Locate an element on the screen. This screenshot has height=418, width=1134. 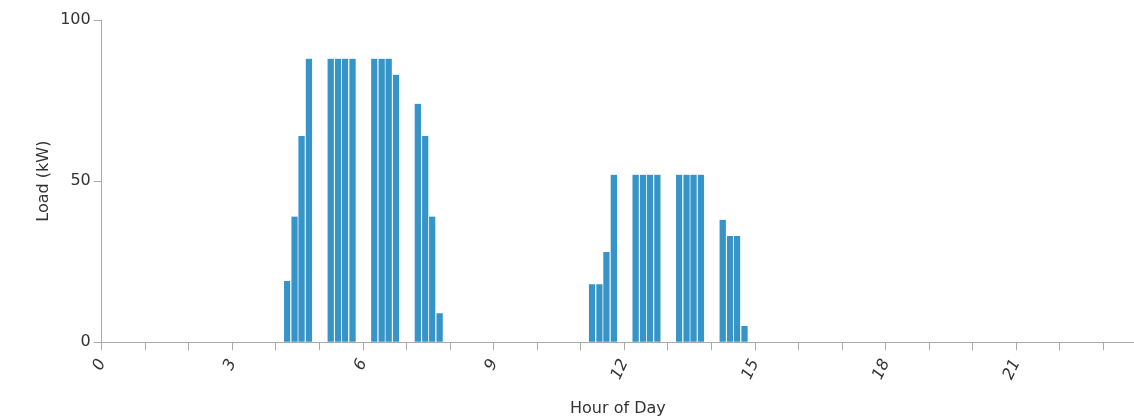
x-tick-label: 12 is located at coordinates (618, 369).